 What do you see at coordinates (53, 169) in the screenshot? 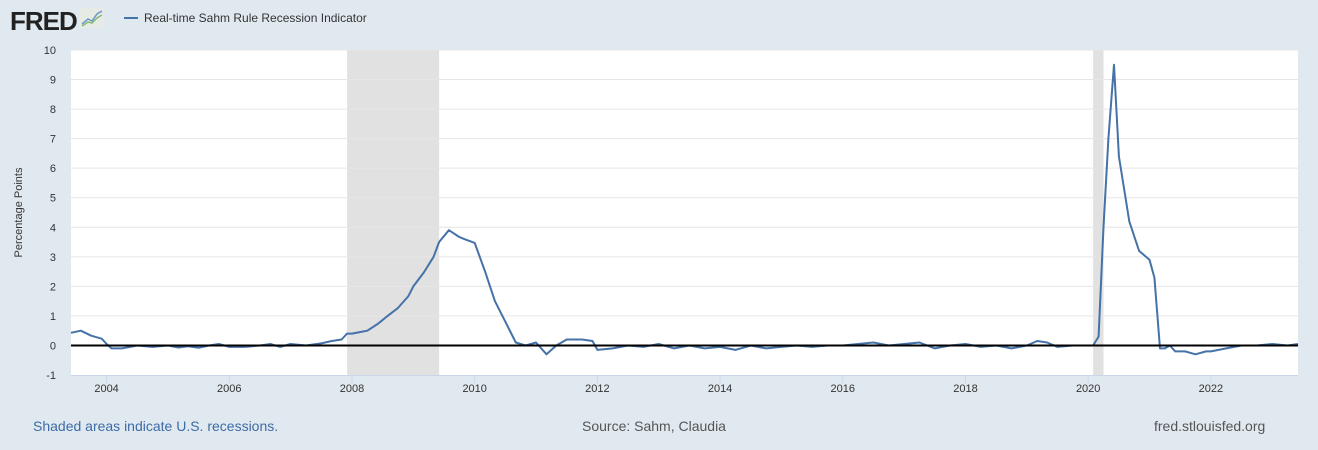
I see `y-tick-label: 6` at bounding box center [53, 169].